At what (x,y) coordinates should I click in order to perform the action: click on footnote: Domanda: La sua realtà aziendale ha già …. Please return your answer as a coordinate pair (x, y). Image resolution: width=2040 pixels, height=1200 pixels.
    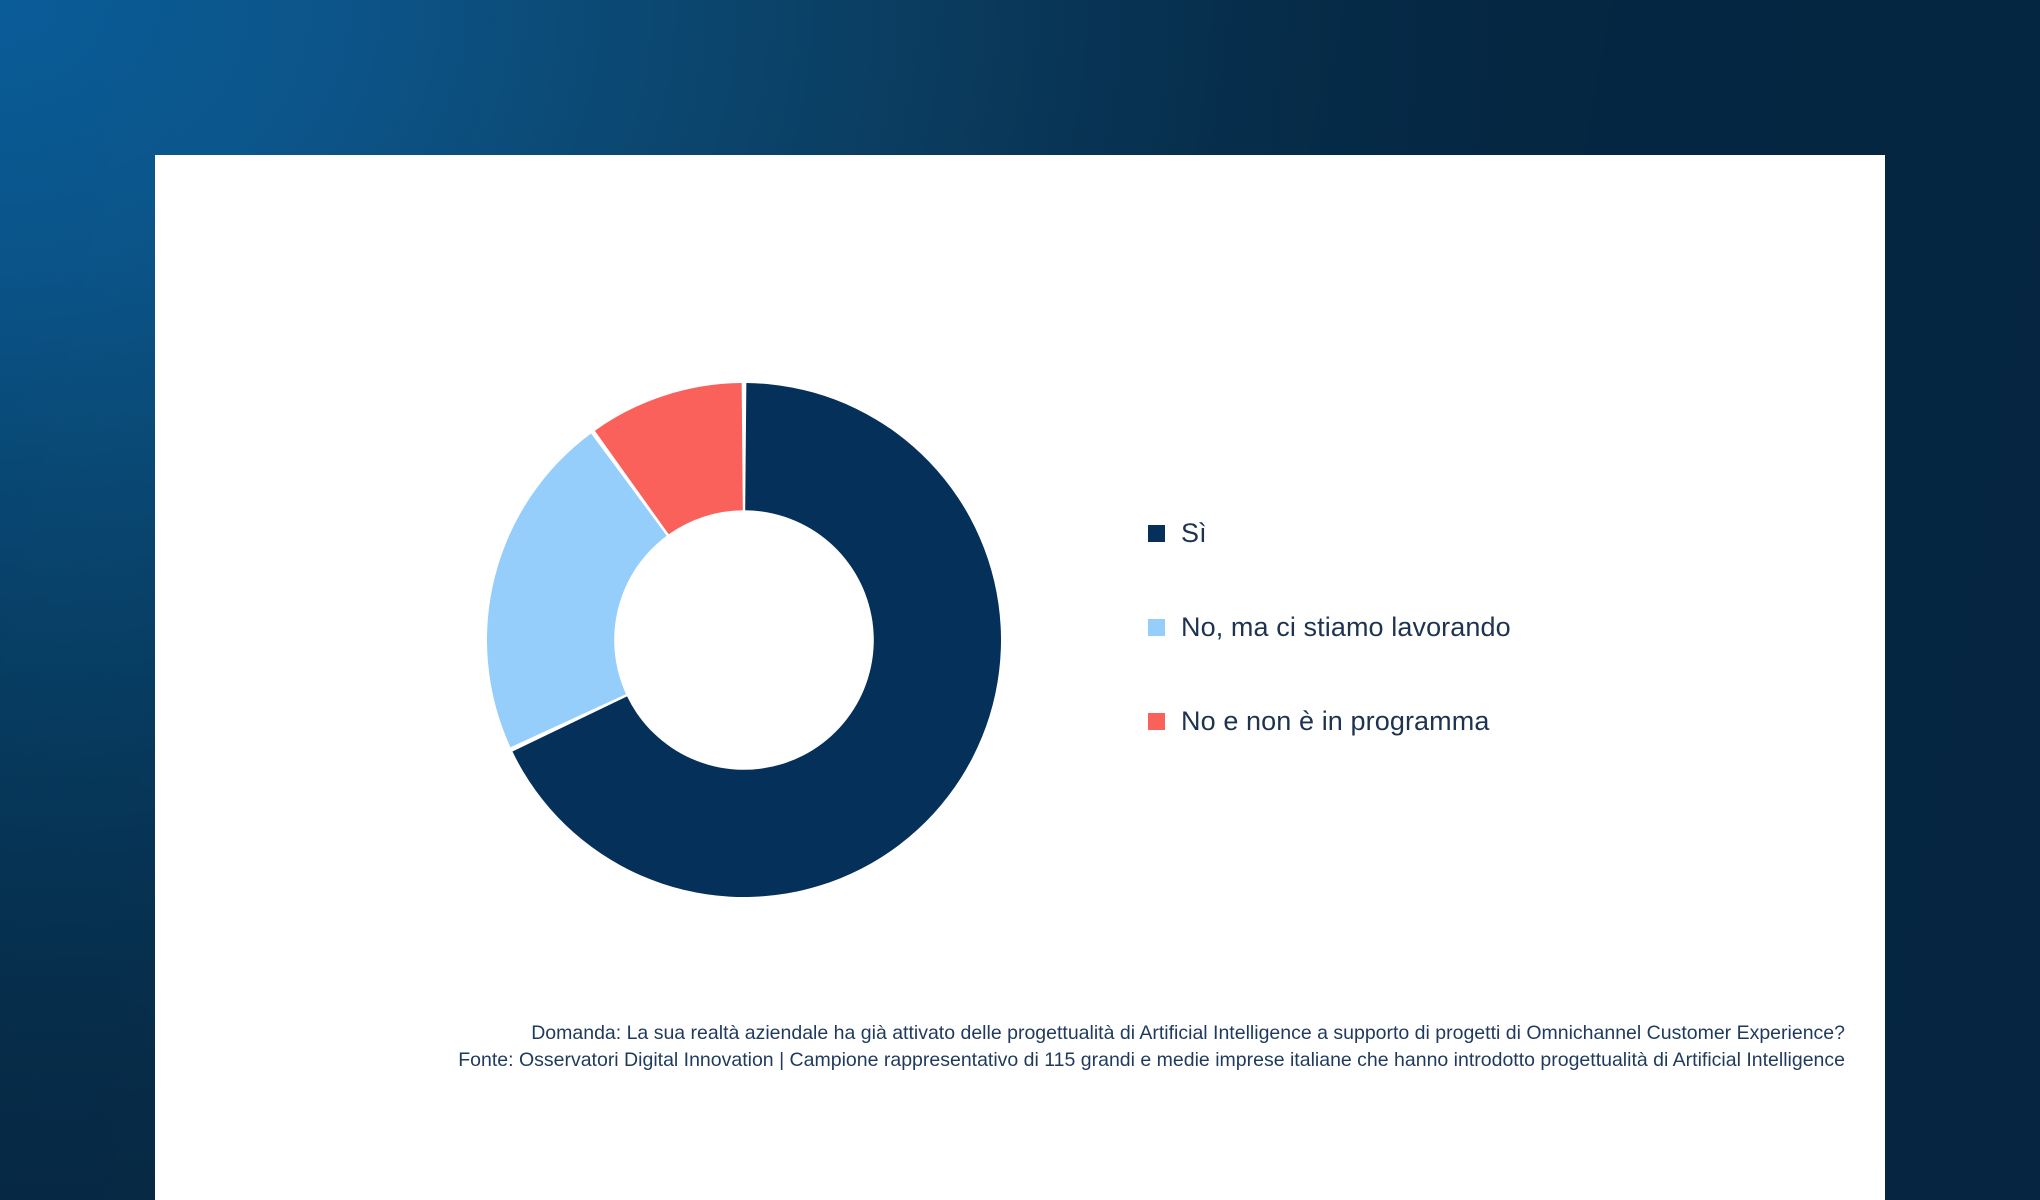
    Looking at the image, I should click on (1025, 1047).